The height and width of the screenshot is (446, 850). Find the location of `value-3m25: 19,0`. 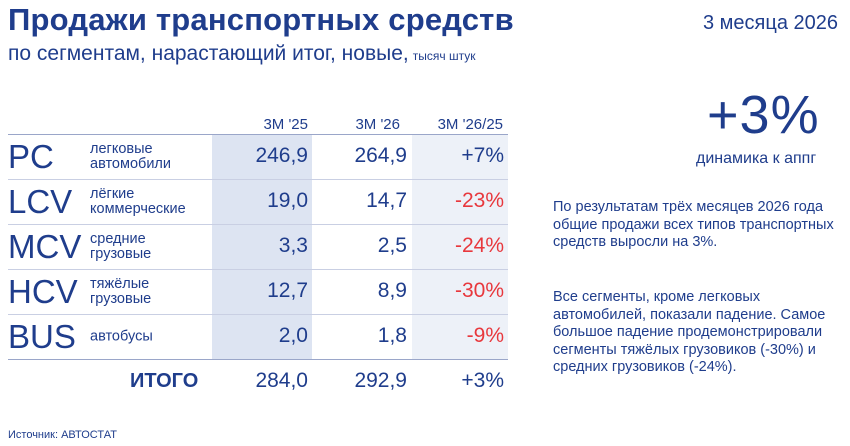

value-3m25: 19,0 is located at coordinates (287, 200).